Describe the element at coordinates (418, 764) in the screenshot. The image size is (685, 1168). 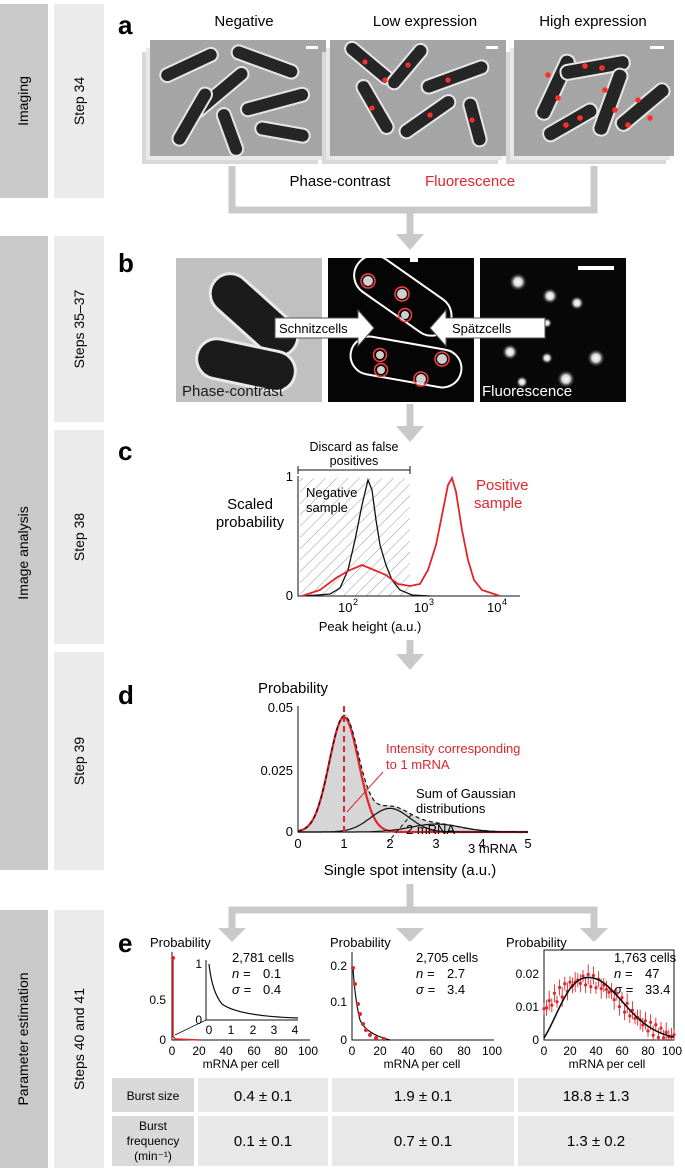
I see `d-annot-red-2: to 1 mRNA` at that location.